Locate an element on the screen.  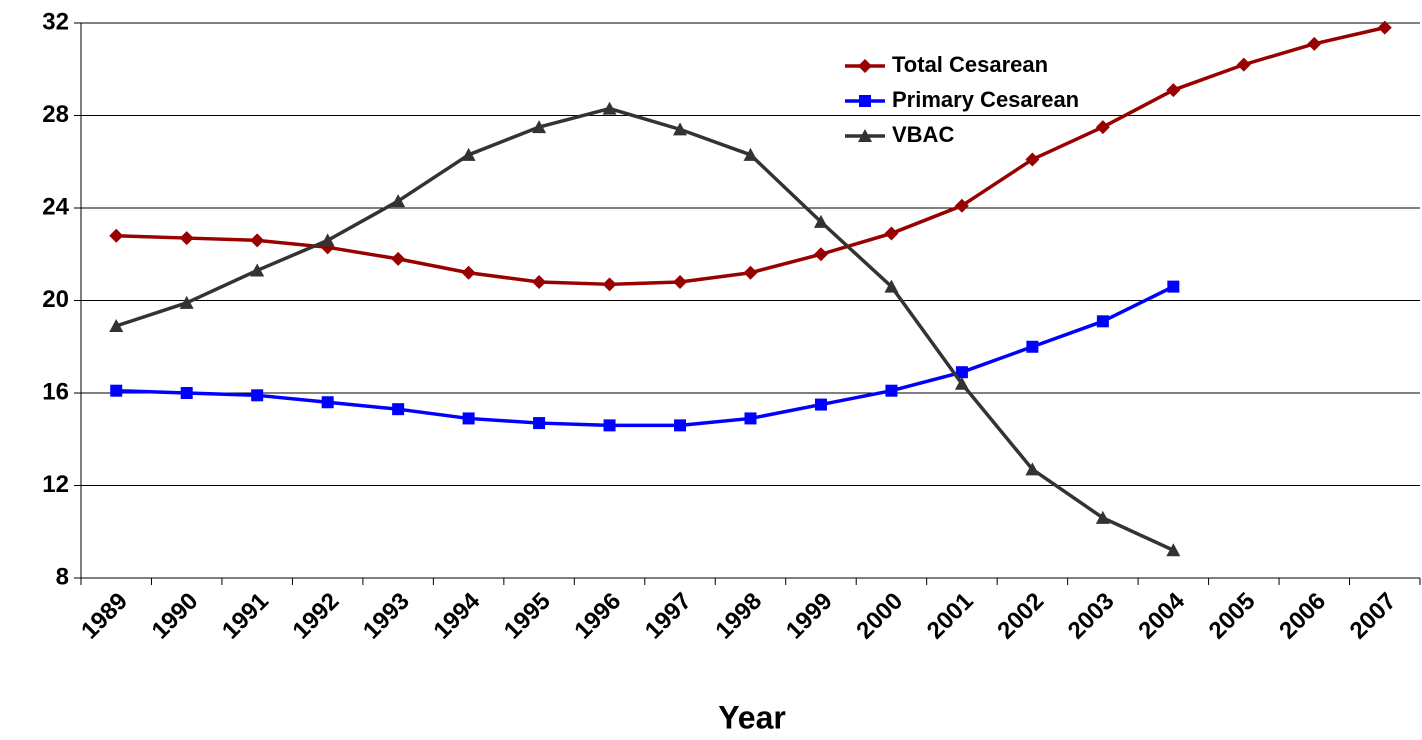
x-tick-label: 2005 is located at coordinates (1232, 616).